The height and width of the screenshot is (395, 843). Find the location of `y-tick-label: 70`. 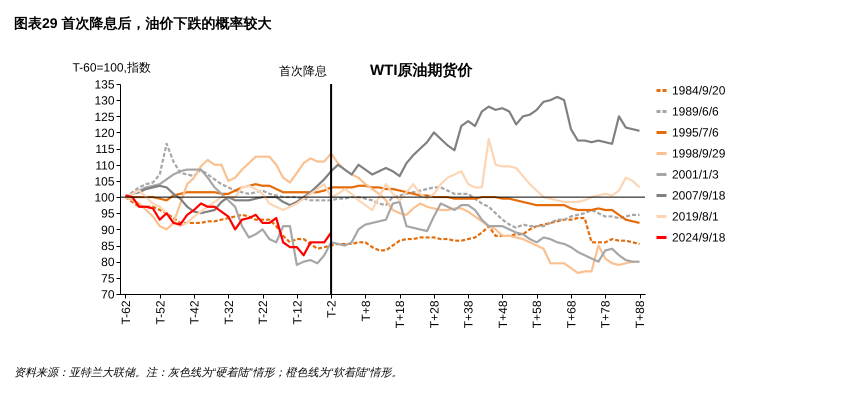

y-tick-label: 70 is located at coordinates (108, 295).